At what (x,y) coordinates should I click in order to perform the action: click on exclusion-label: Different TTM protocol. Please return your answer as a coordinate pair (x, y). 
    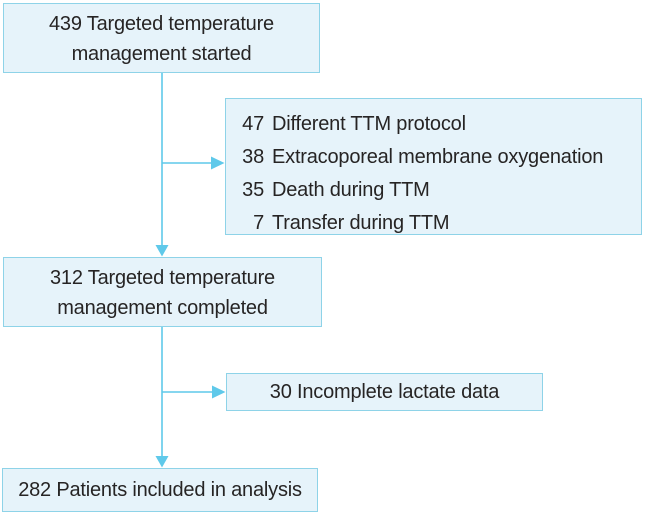
    Looking at the image, I should click on (369, 124).